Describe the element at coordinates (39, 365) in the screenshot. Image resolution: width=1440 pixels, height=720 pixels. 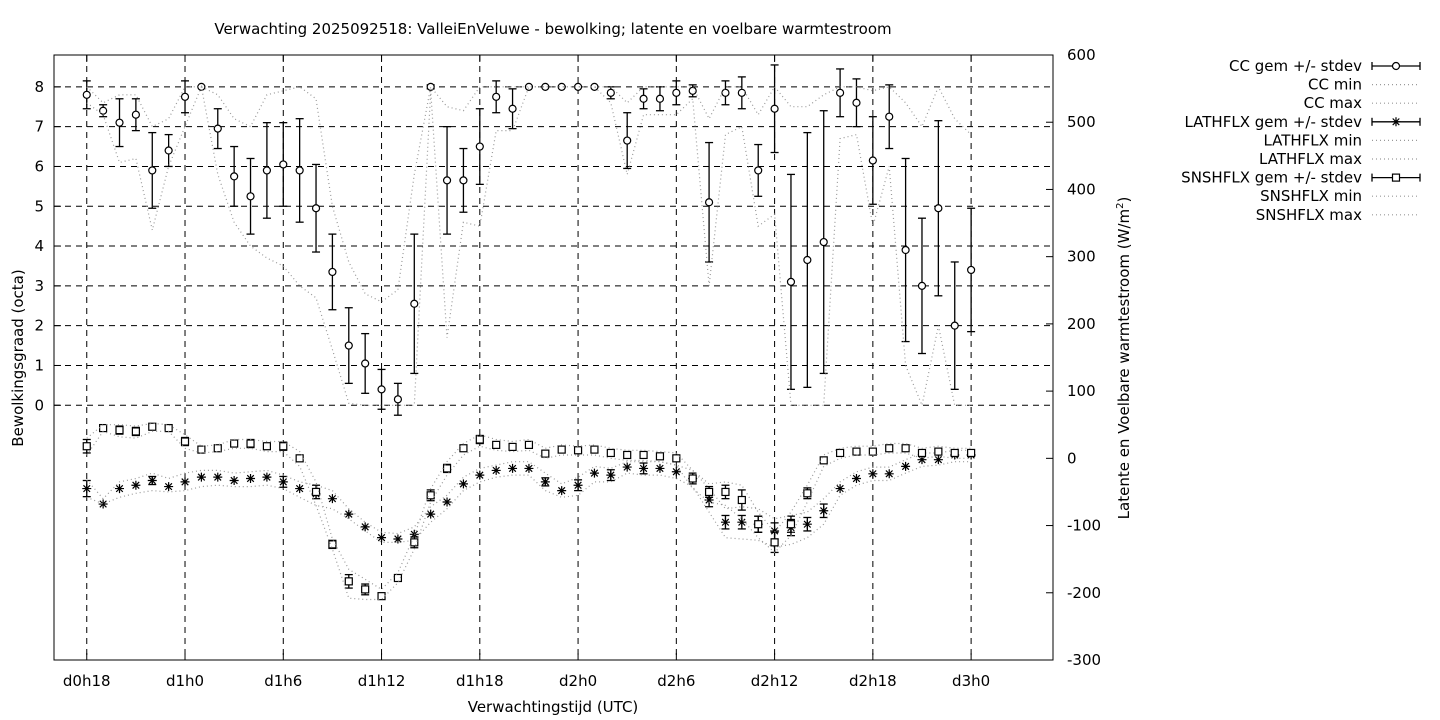
I see `y-tick-label: 1` at that location.